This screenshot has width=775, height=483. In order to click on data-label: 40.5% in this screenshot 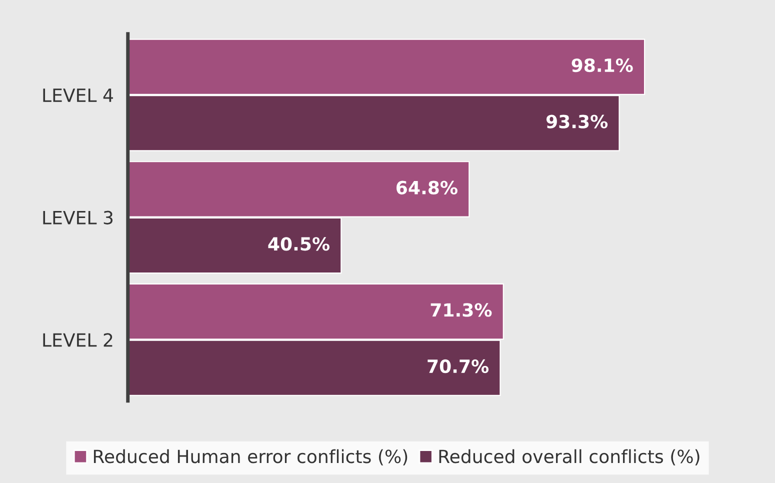, I will do `click(299, 244)`.